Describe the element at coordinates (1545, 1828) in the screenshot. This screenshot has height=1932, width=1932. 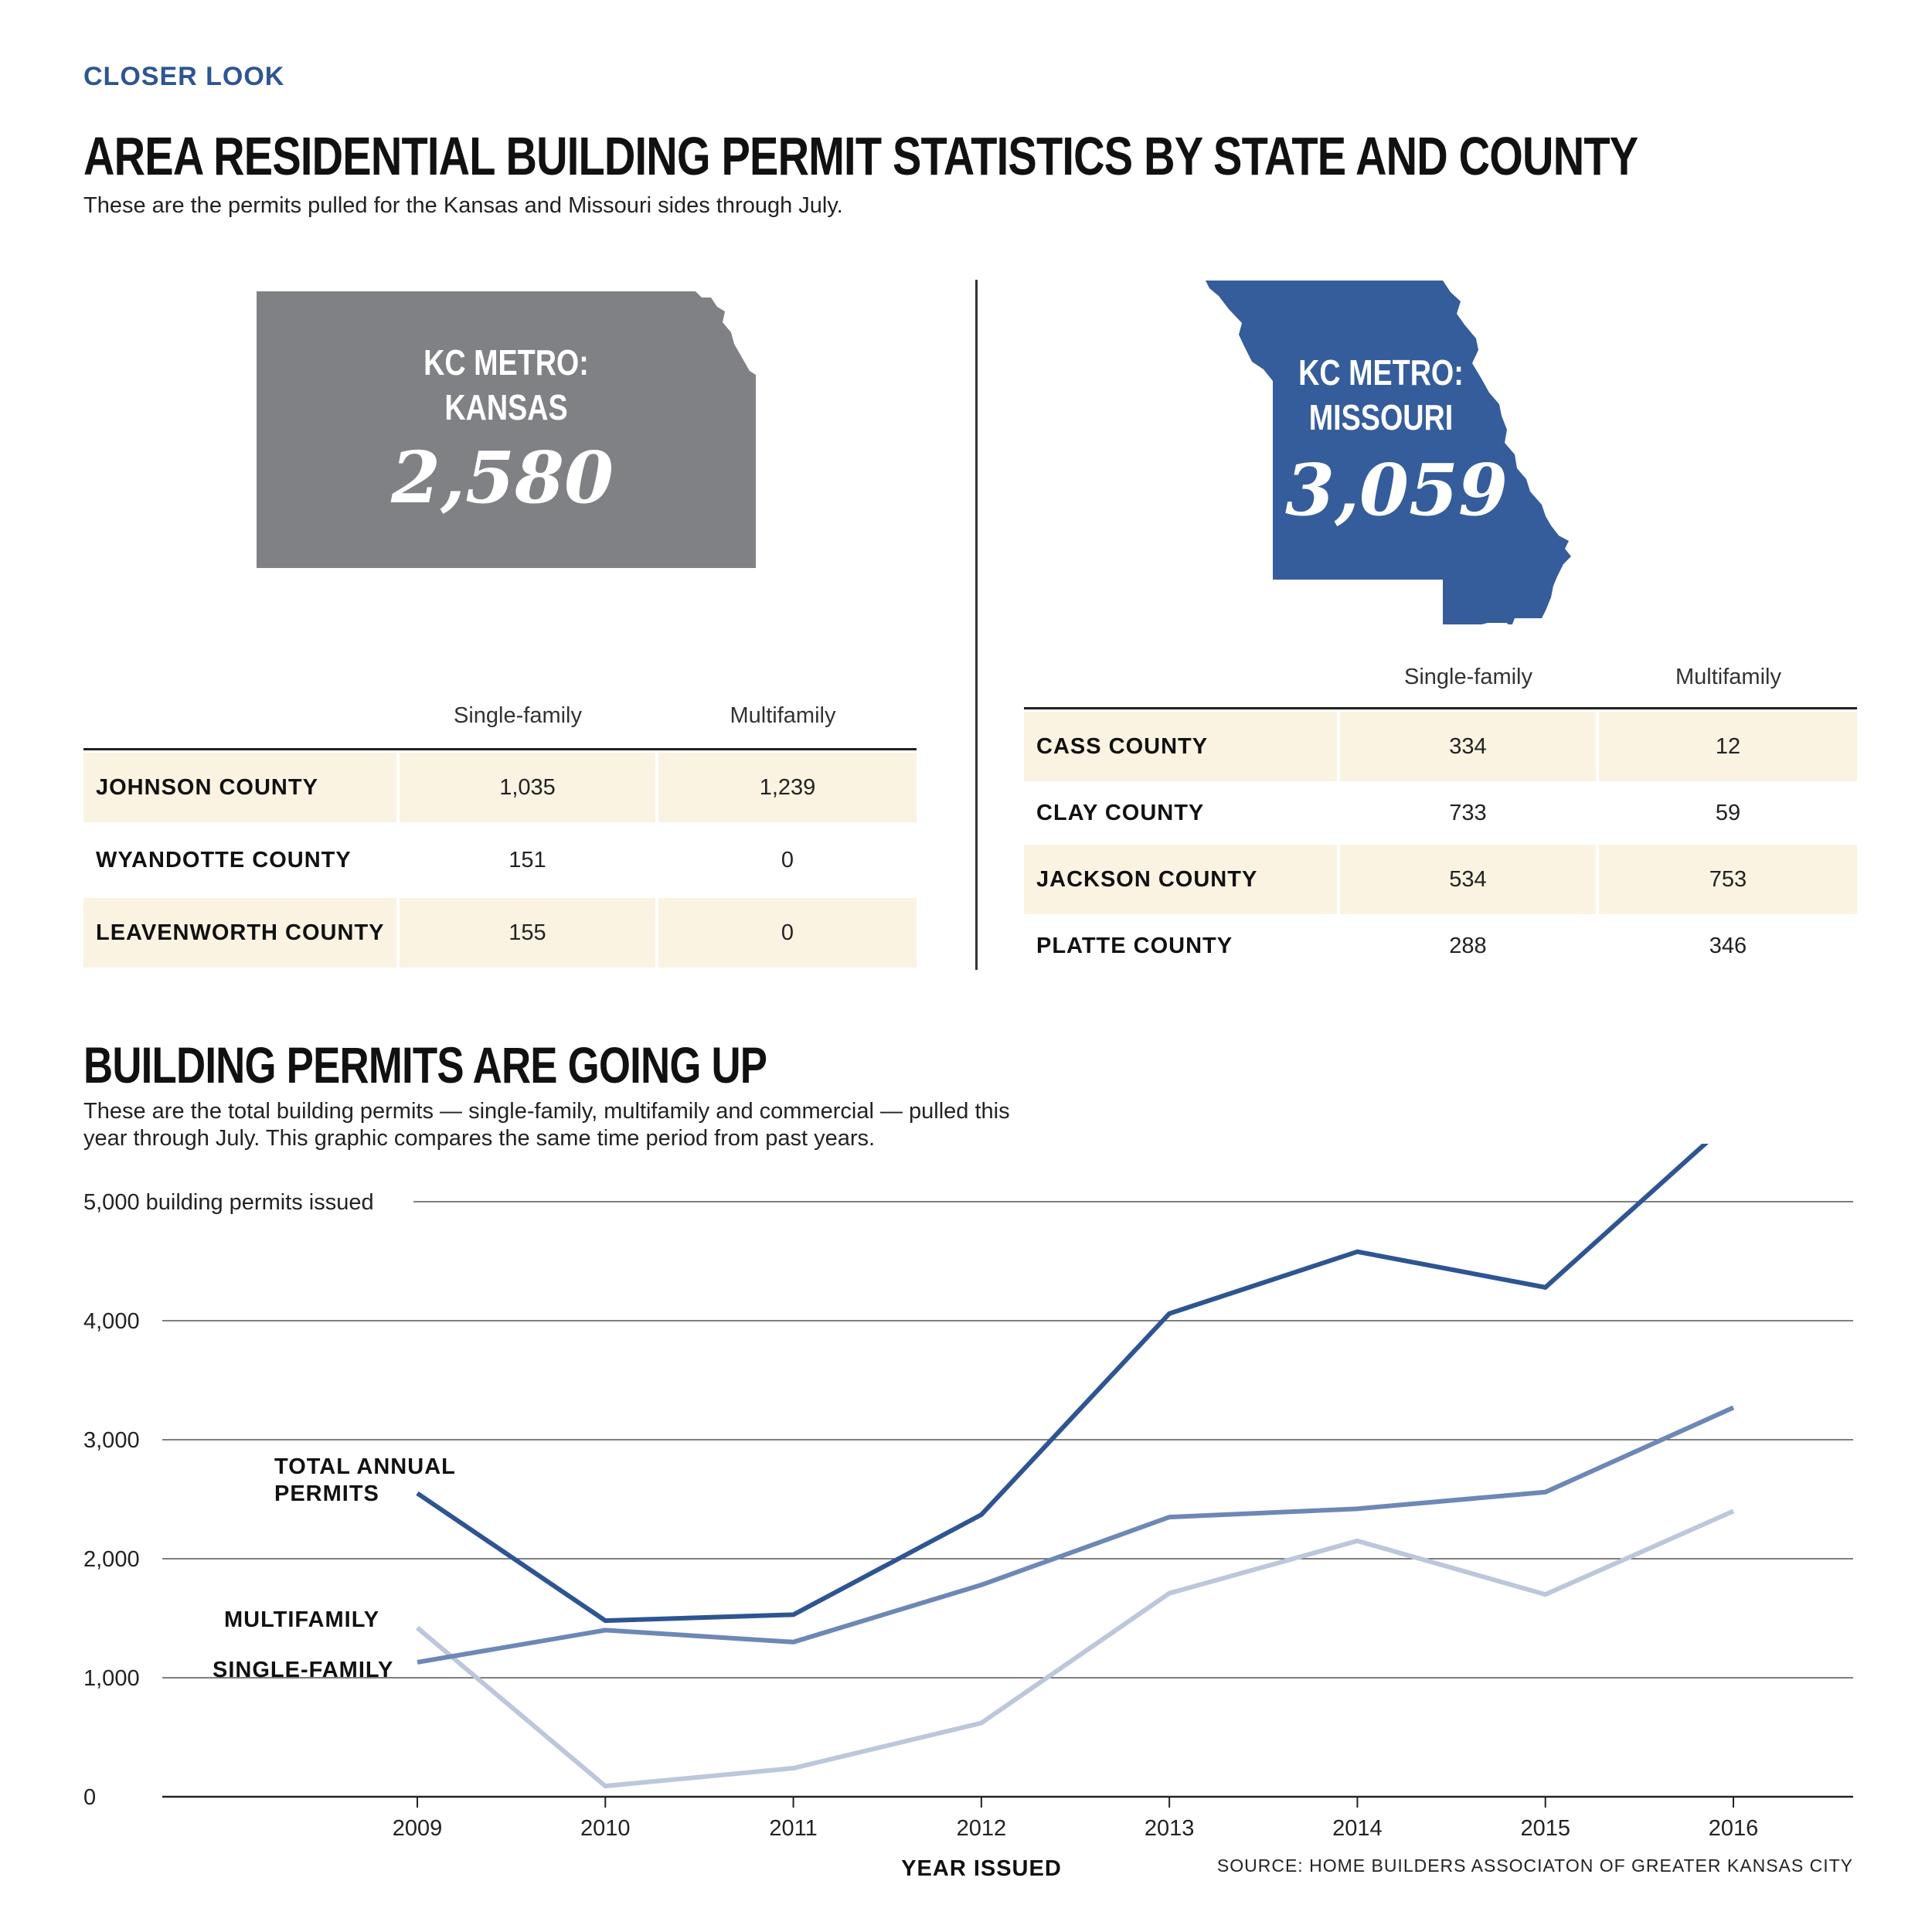
I see `x-tick-label: 2015` at that location.